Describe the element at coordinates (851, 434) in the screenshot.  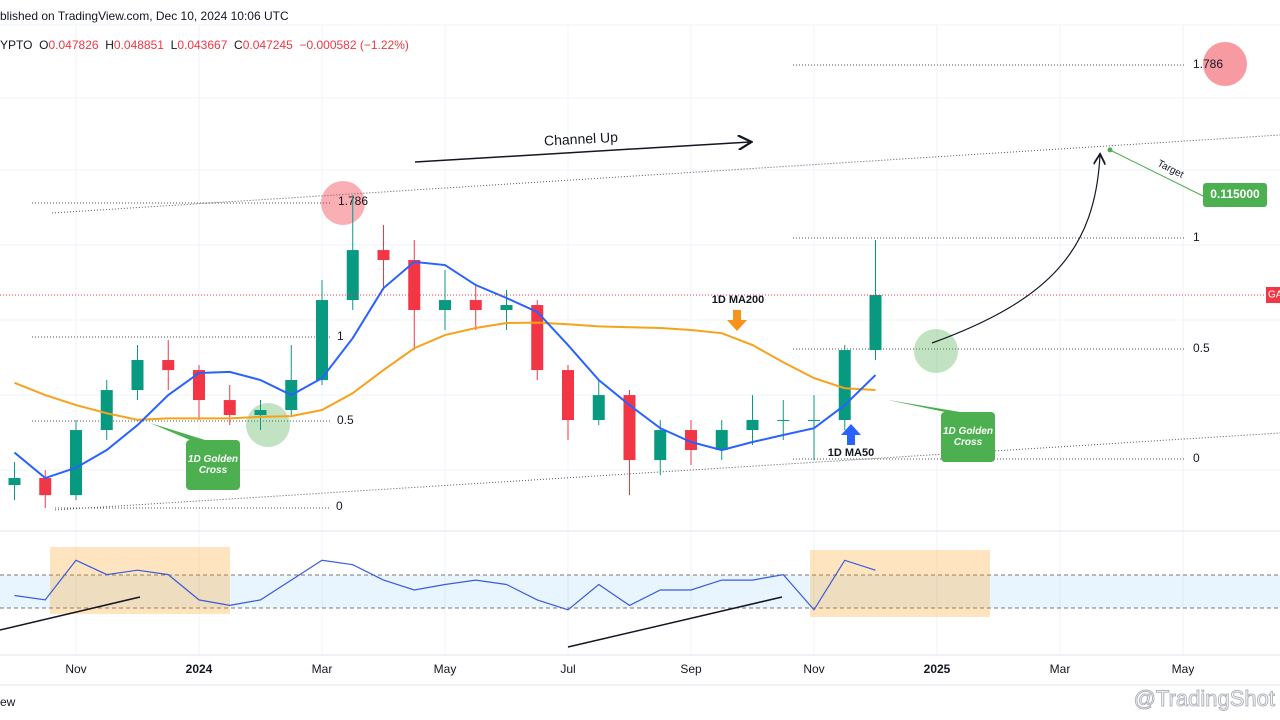
I see `ma50-arrow` at that location.